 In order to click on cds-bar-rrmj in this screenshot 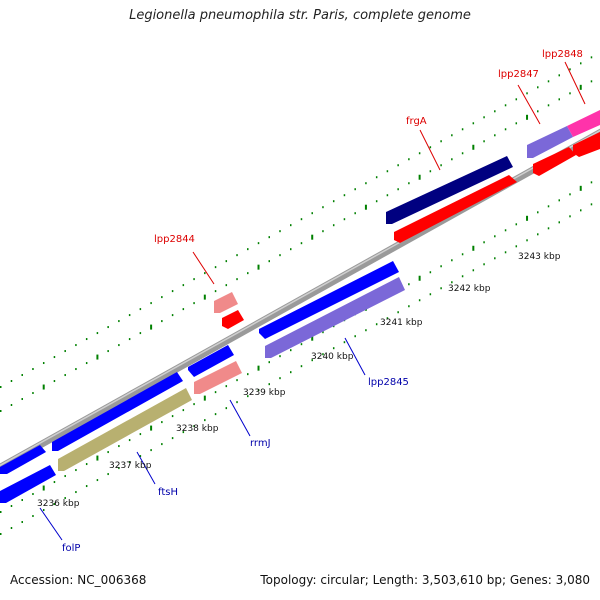, I will do `click(218, 377)`.